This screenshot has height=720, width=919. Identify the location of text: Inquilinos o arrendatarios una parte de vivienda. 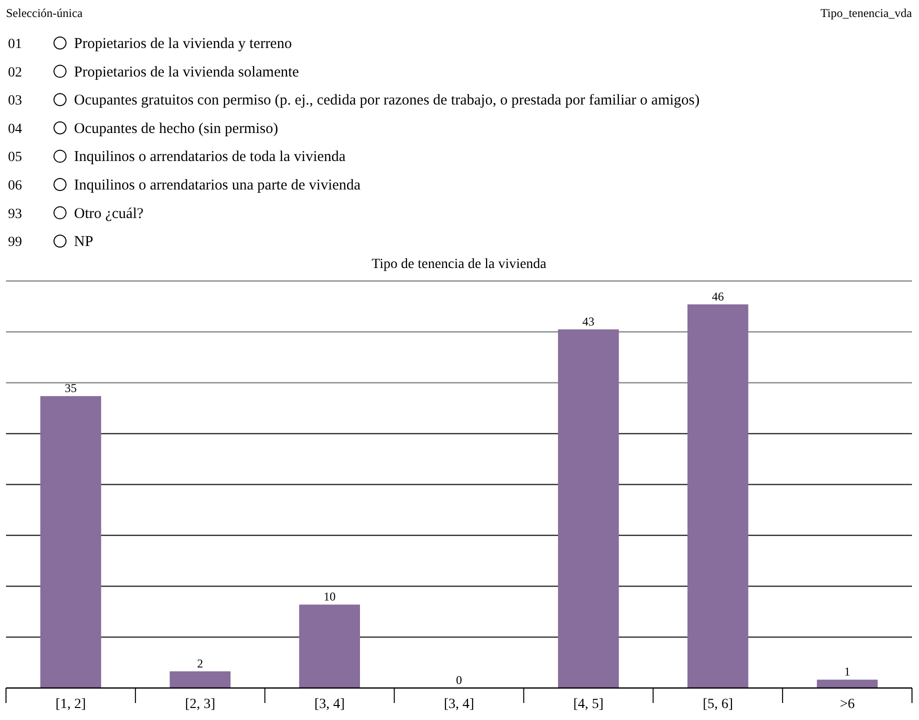
(217, 186).